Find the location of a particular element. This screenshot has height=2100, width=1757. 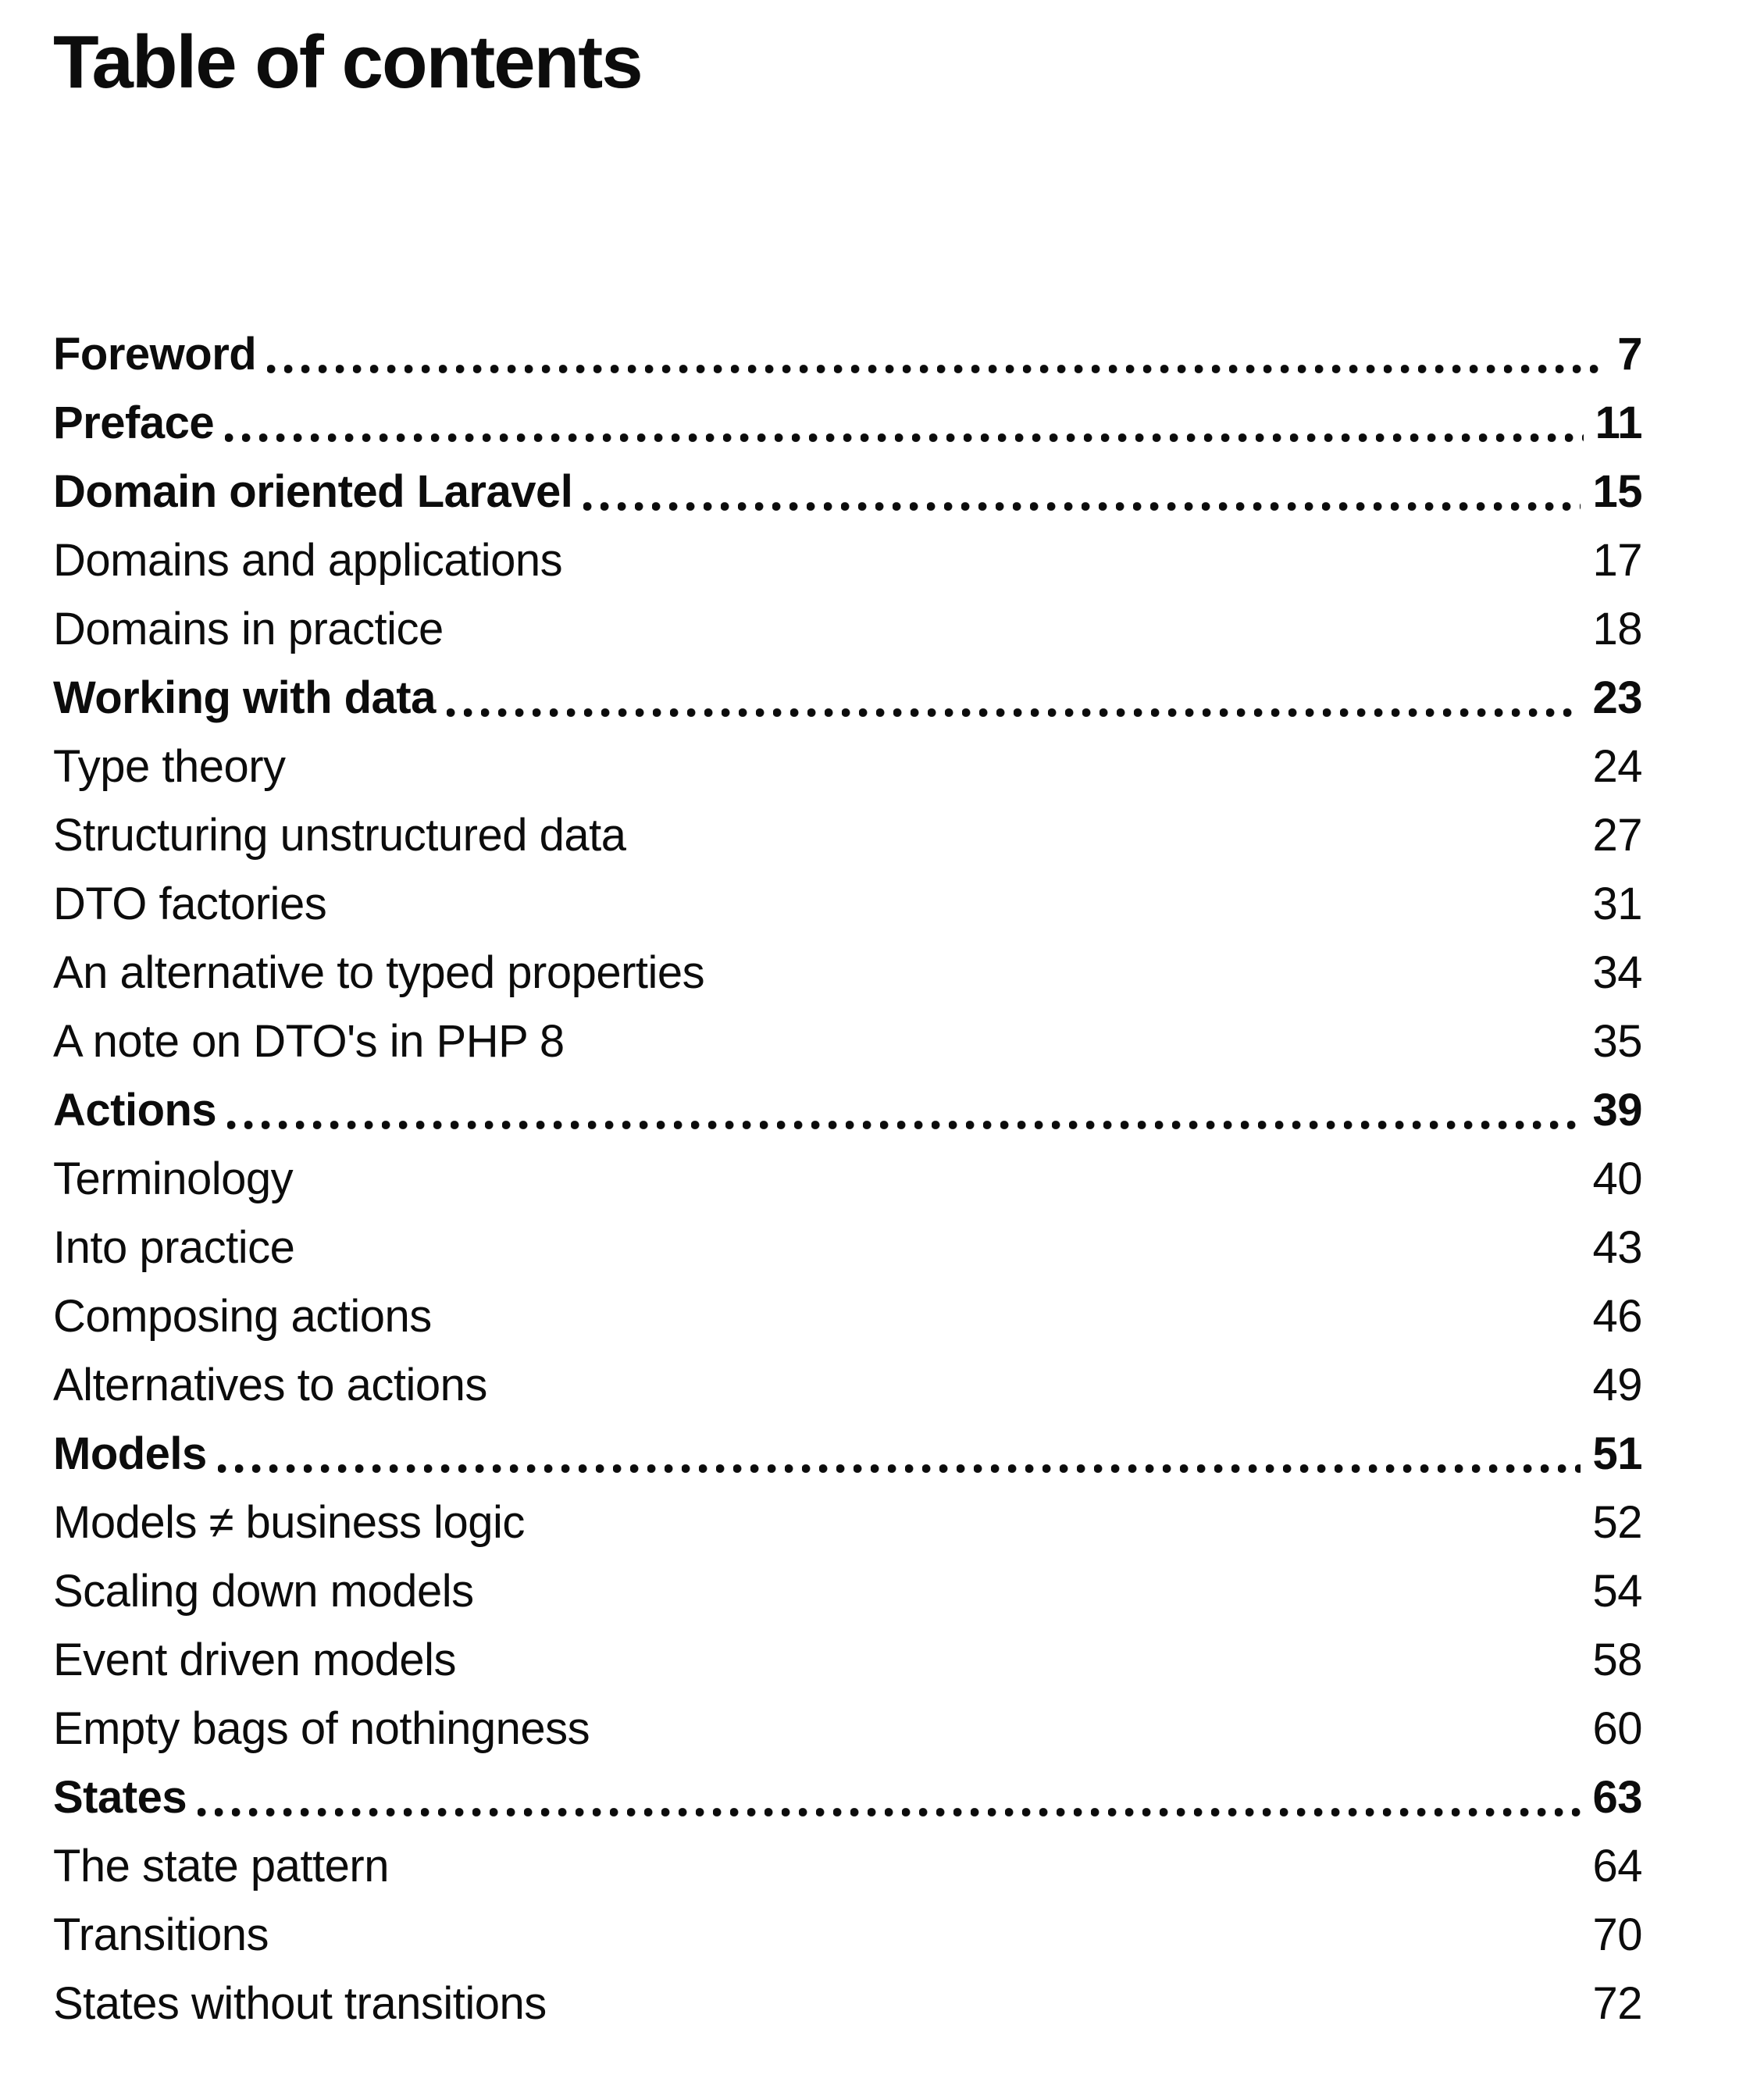

toc-entry-page-number: 11 is located at coordinates (1619, 423).